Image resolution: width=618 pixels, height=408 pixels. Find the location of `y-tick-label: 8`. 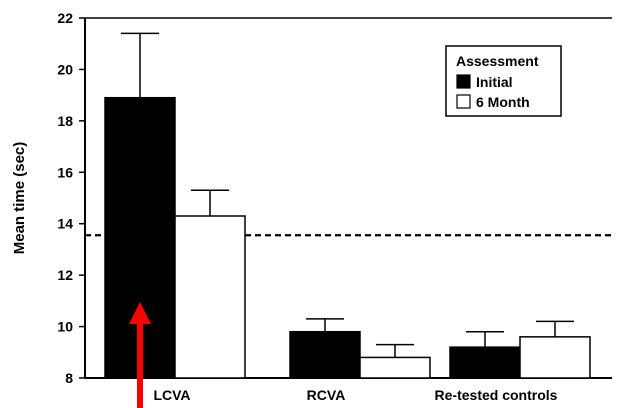

y-tick-label: 8 is located at coordinates (69, 378).